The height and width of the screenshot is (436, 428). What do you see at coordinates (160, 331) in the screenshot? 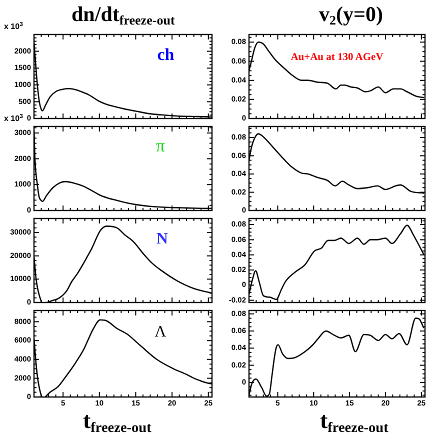
I see `annotation: Λ` at bounding box center [160, 331].